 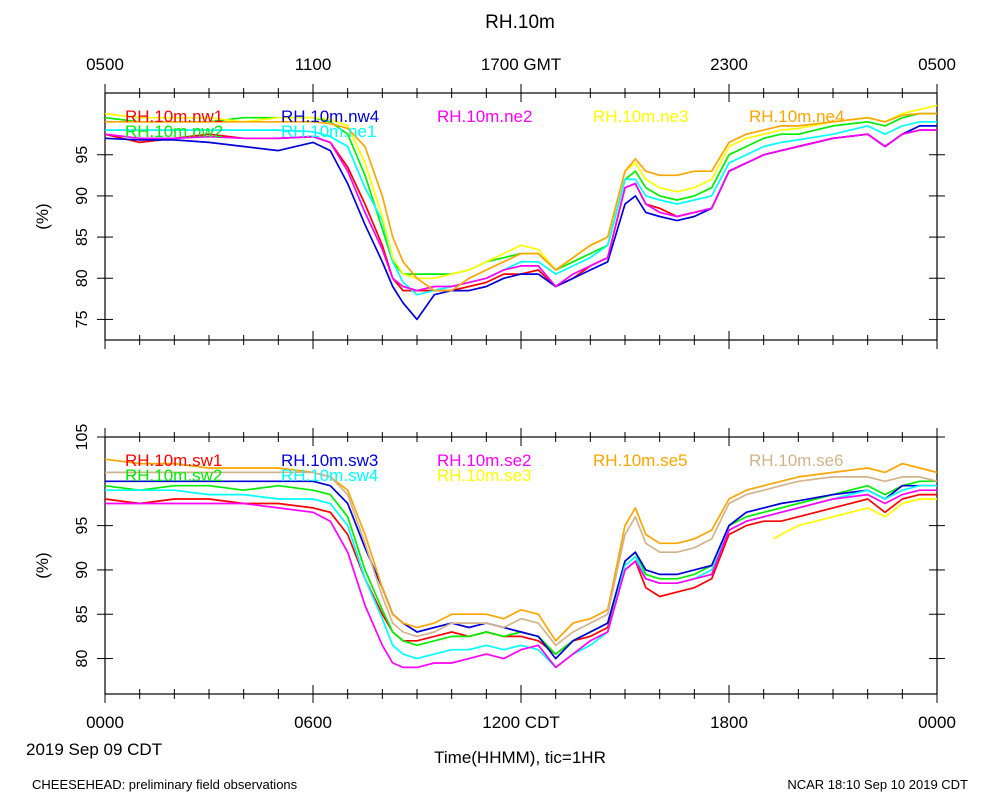 What do you see at coordinates (520, 722) in the screenshot?
I see `x-tick-label: 1200 CDT` at bounding box center [520, 722].